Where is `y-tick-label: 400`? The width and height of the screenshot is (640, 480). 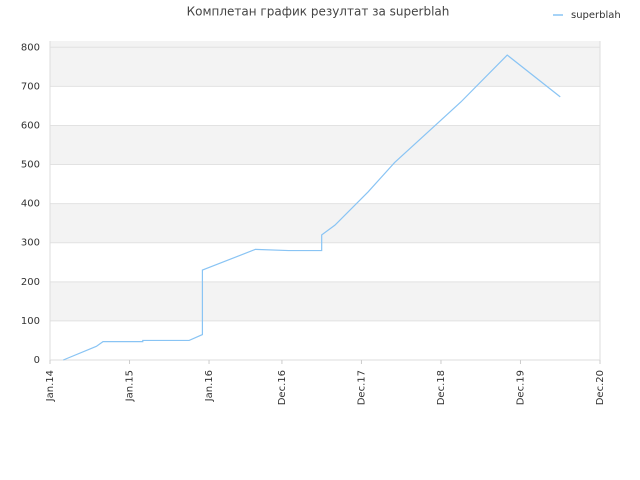
y-tick-label: 400 is located at coordinates (30, 204).